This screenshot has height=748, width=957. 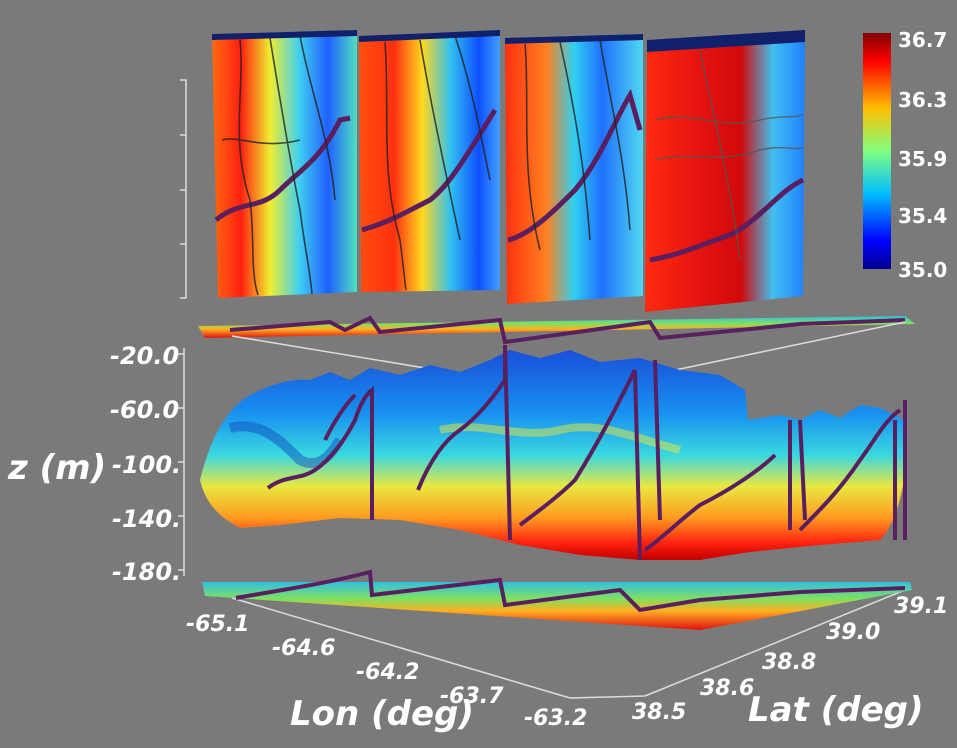 What do you see at coordinates (923, 270) in the screenshot?
I see `colorbar-tick: 35.0` at bounding box center [923, 270].